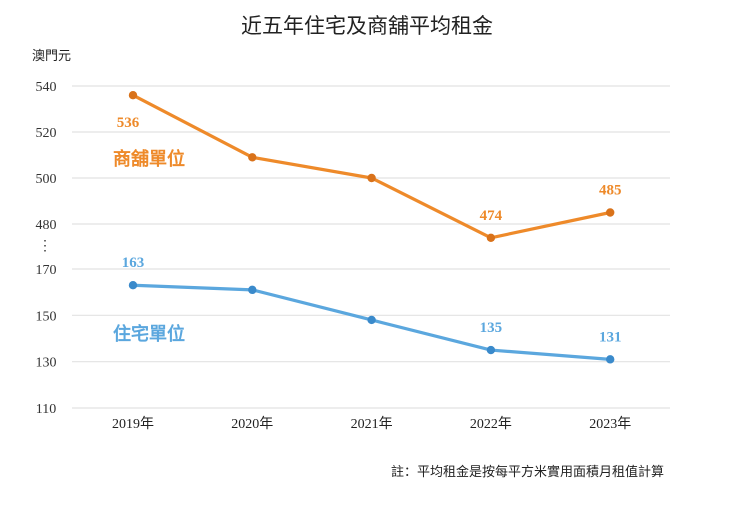 The width and height of the screenshot is (734, 531). What do you see at coordinates (610, 337) in the screenshot?
I see `data-label-1-4: 131` at bounding box center [610, 337].